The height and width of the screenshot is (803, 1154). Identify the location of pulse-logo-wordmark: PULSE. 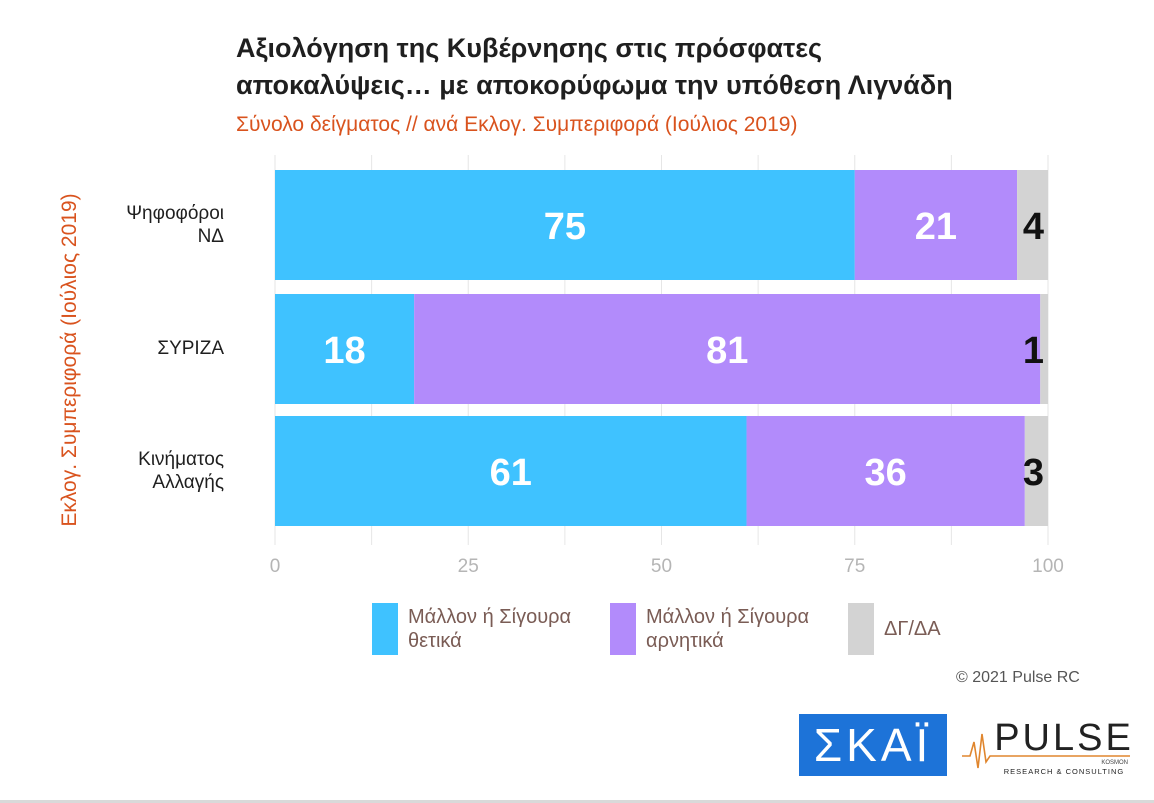
(1063, 738).